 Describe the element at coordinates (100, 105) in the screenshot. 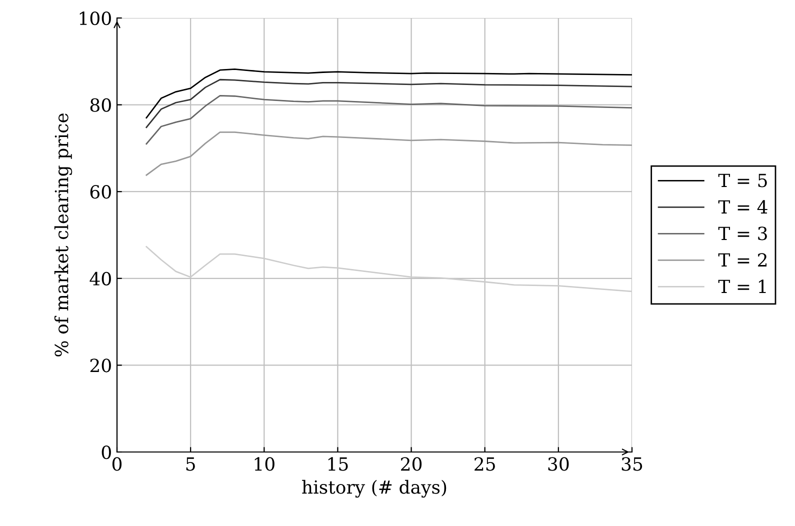

I see `y-tick-label: 80` at that location.